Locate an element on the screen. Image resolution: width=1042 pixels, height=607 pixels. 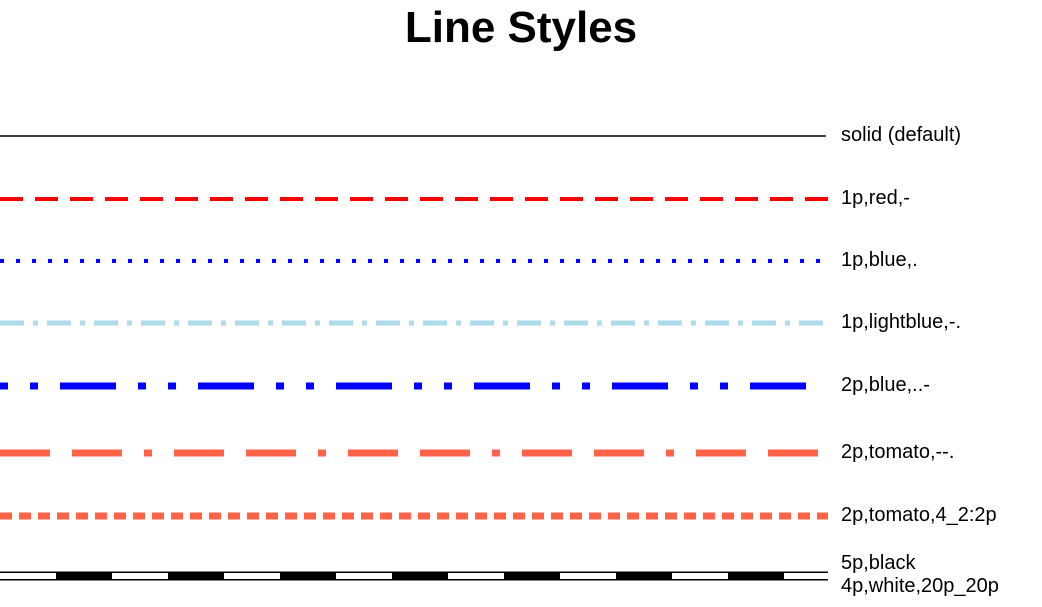
line-style-label-solid-default: solid (default) is located at coordinates (901, 135).